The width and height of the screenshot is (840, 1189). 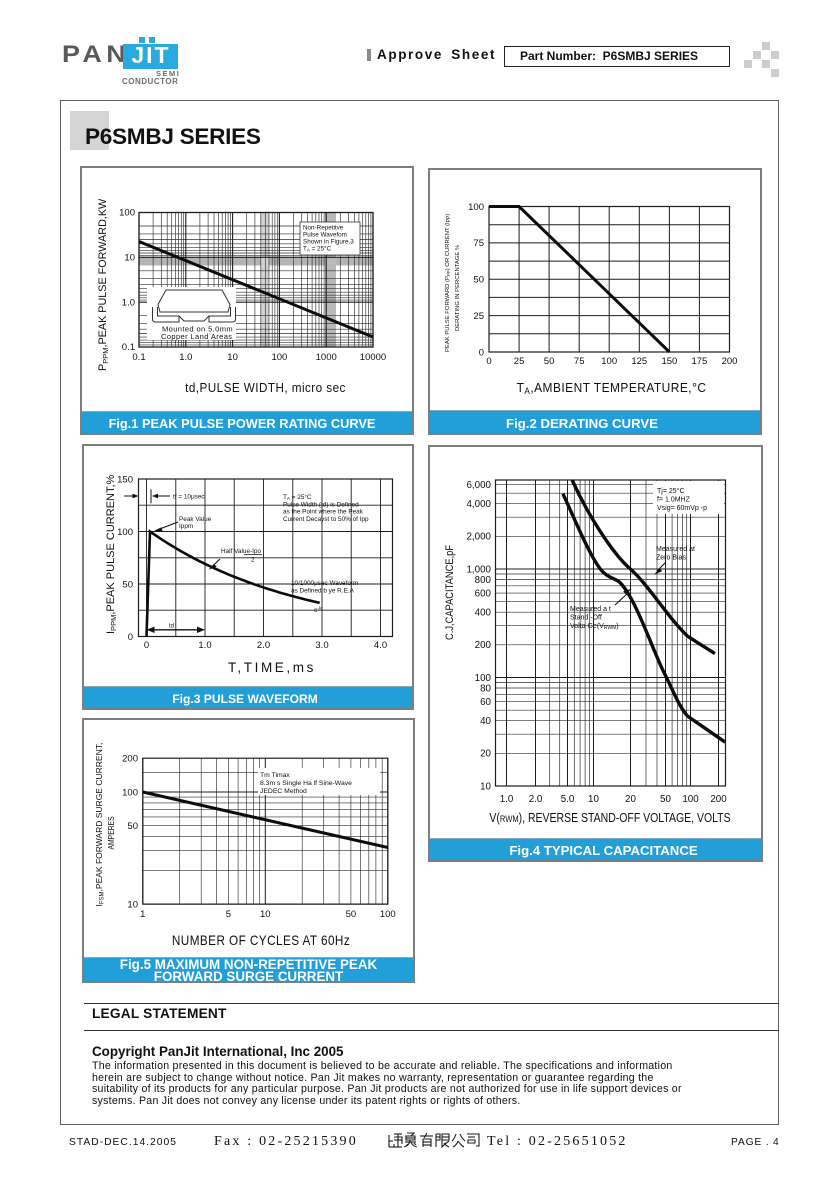 What do you see at coordinates (324, 583) in the screenshot?
I see `svg-text: 10/1000μsec Waveform` at bounding box center [324, 583].